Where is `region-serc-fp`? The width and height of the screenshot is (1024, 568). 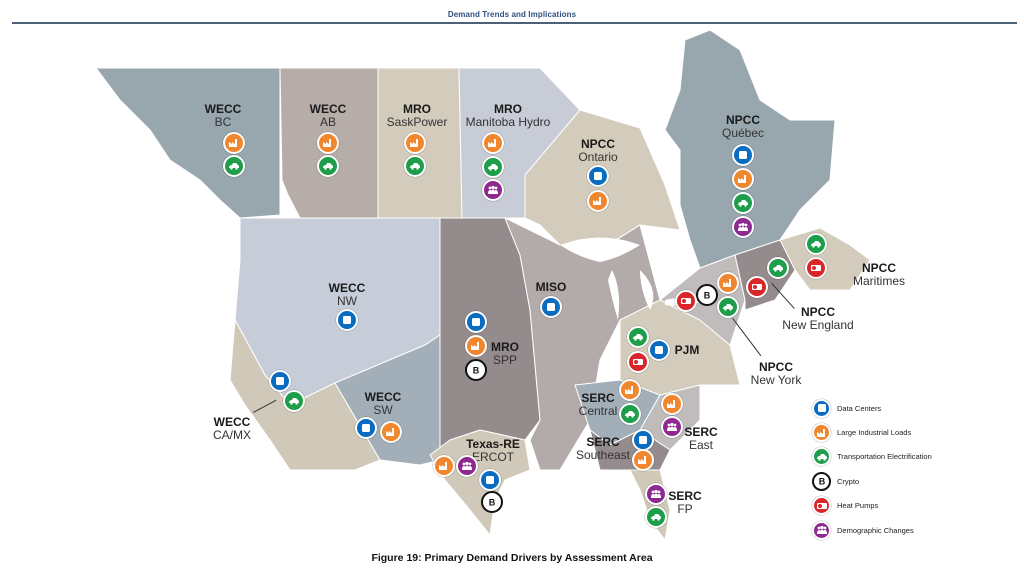
region-serc-fp is located at coordinates (650, 505).